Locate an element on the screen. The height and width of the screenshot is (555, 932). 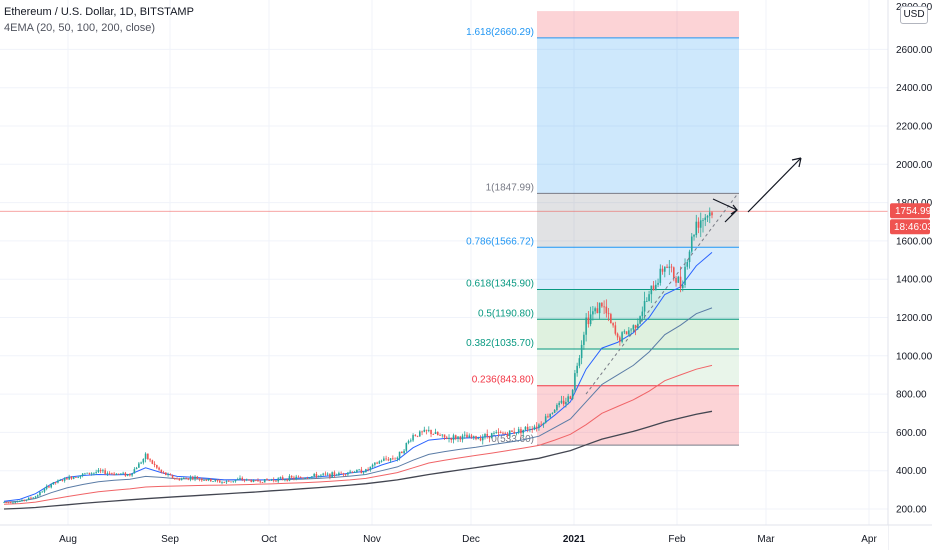
time-scale-label: Sep is located at coordinates (170, 539).